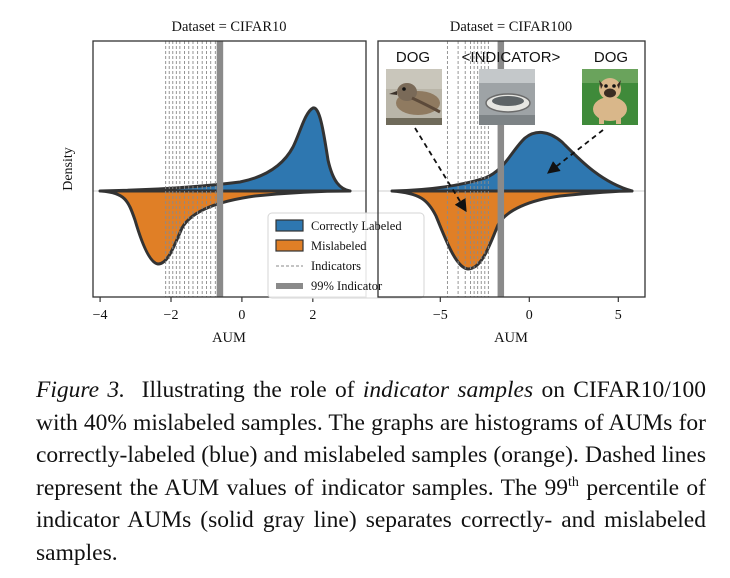  What do you see at coordinates (339, 246) in the screenshot?
I see `legend-label-mislabeled: Mislabeled` at bounding box center [339, 246].